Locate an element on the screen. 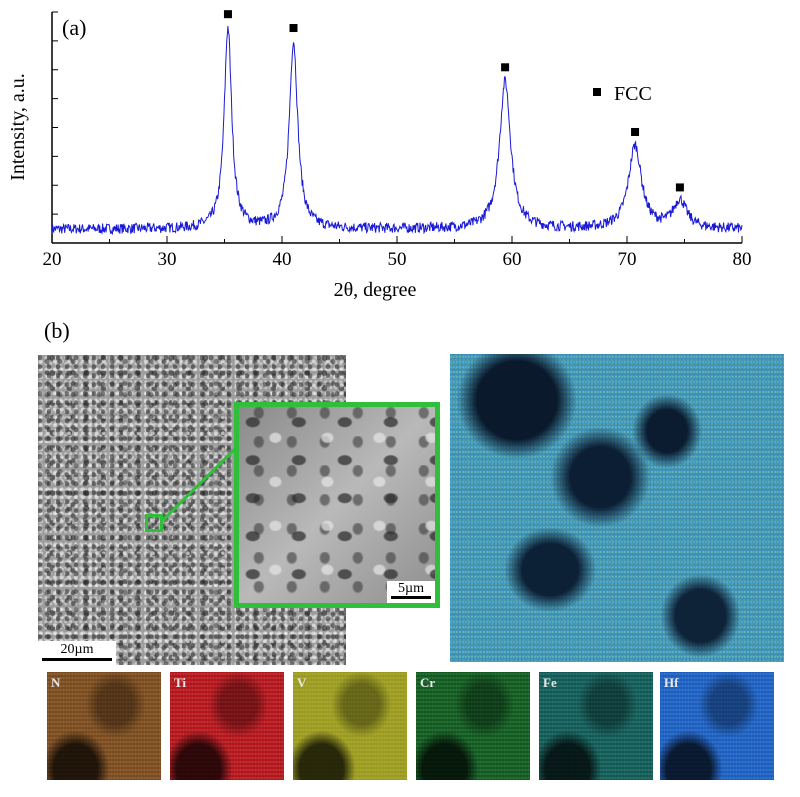  scale-bar-zoom: 5µm is located at coordinates (411, 592).